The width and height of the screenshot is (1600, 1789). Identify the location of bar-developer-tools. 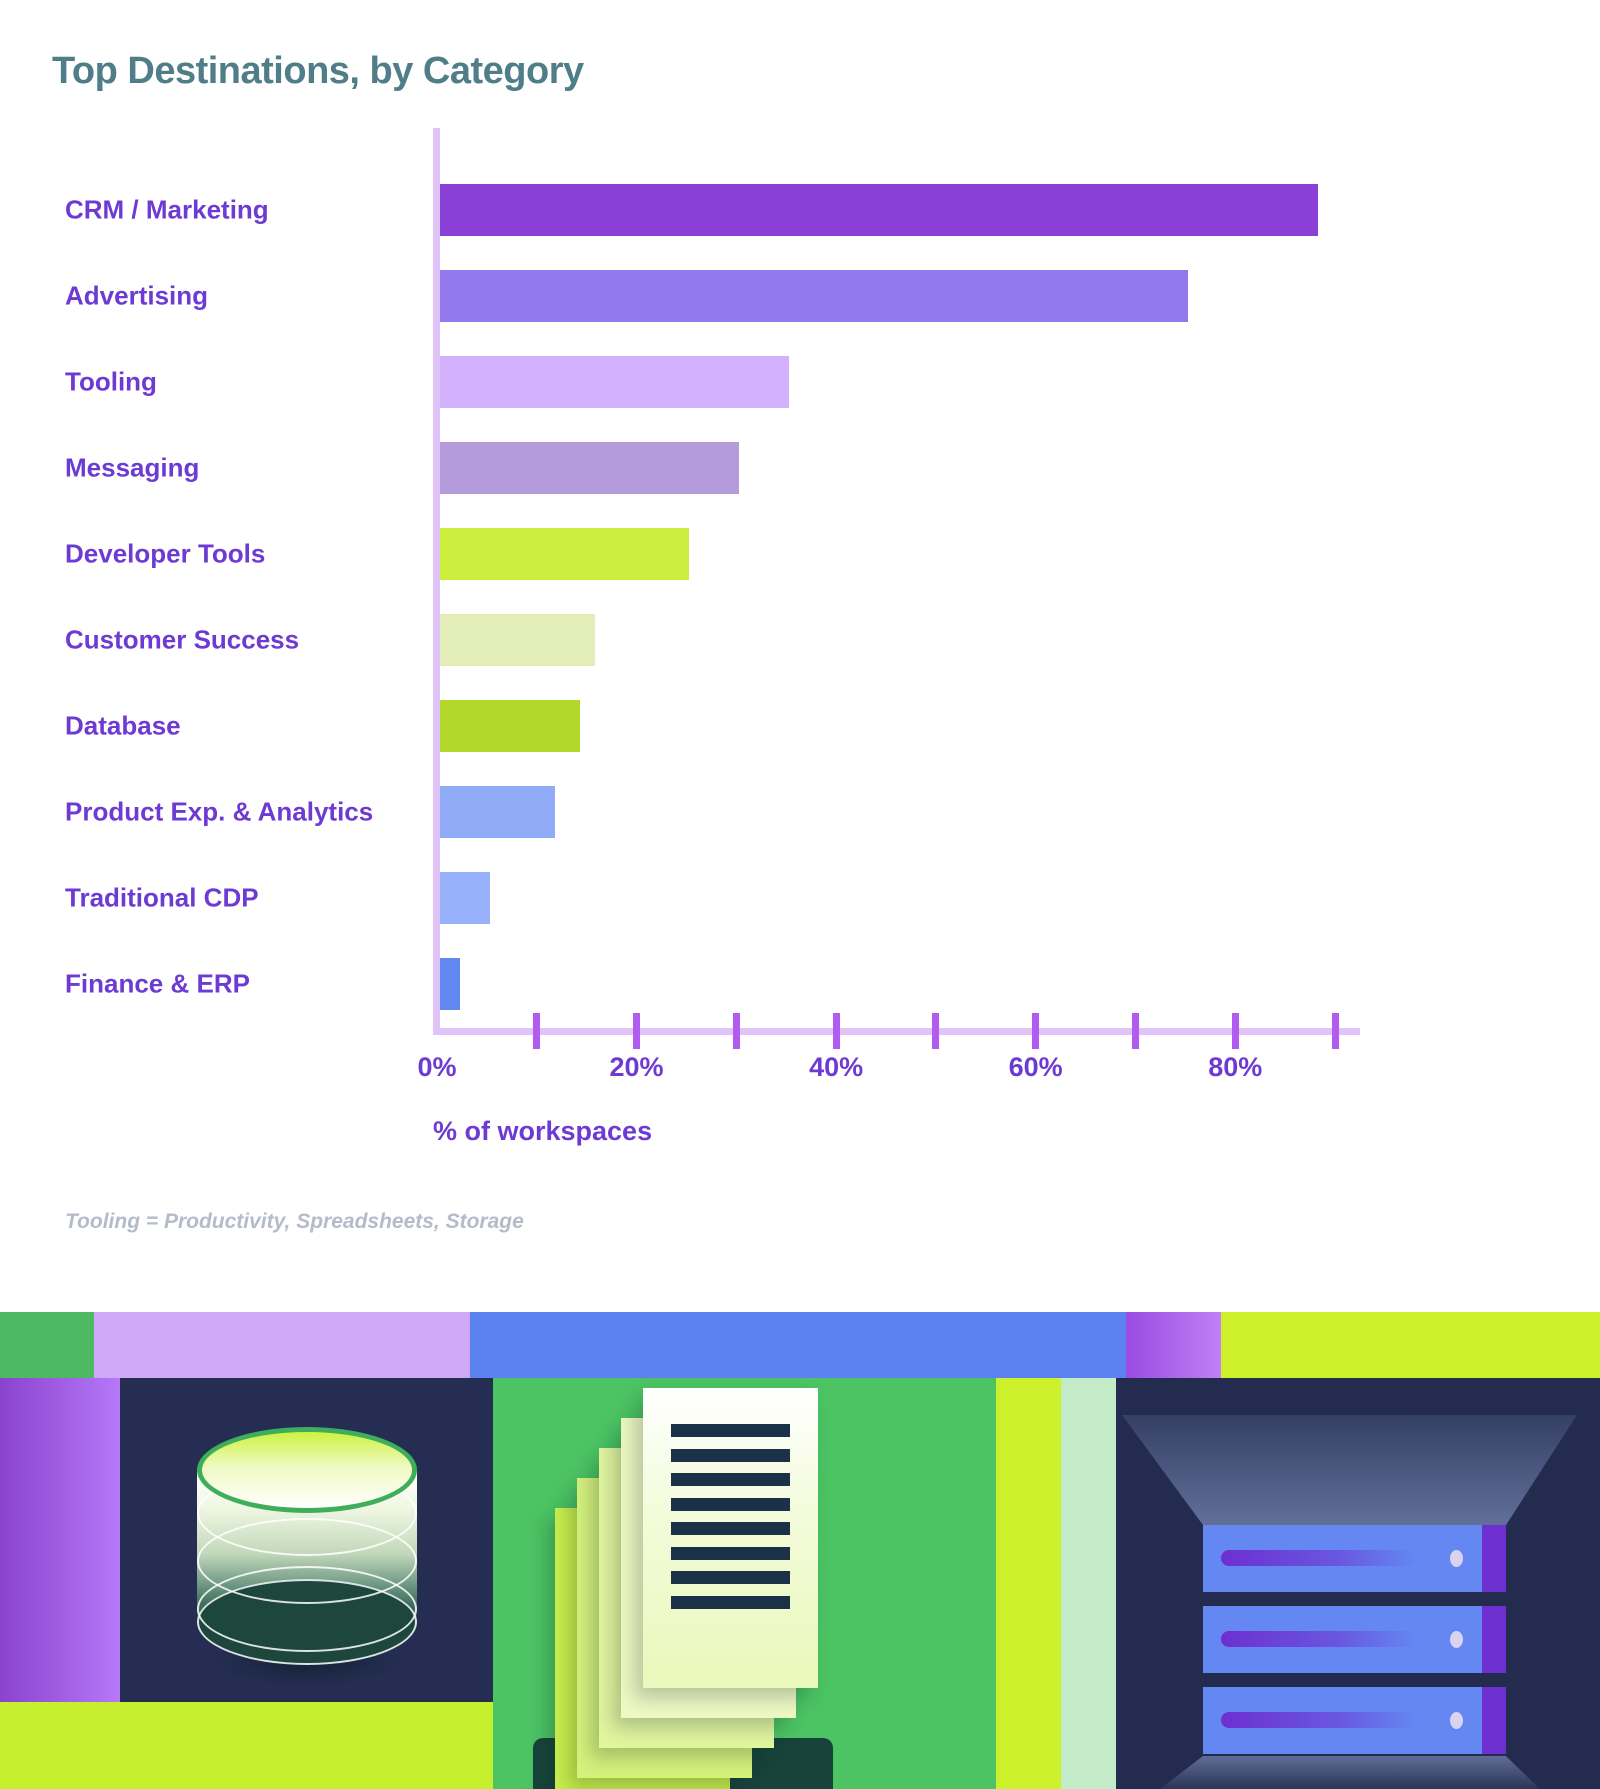
(565, 554).